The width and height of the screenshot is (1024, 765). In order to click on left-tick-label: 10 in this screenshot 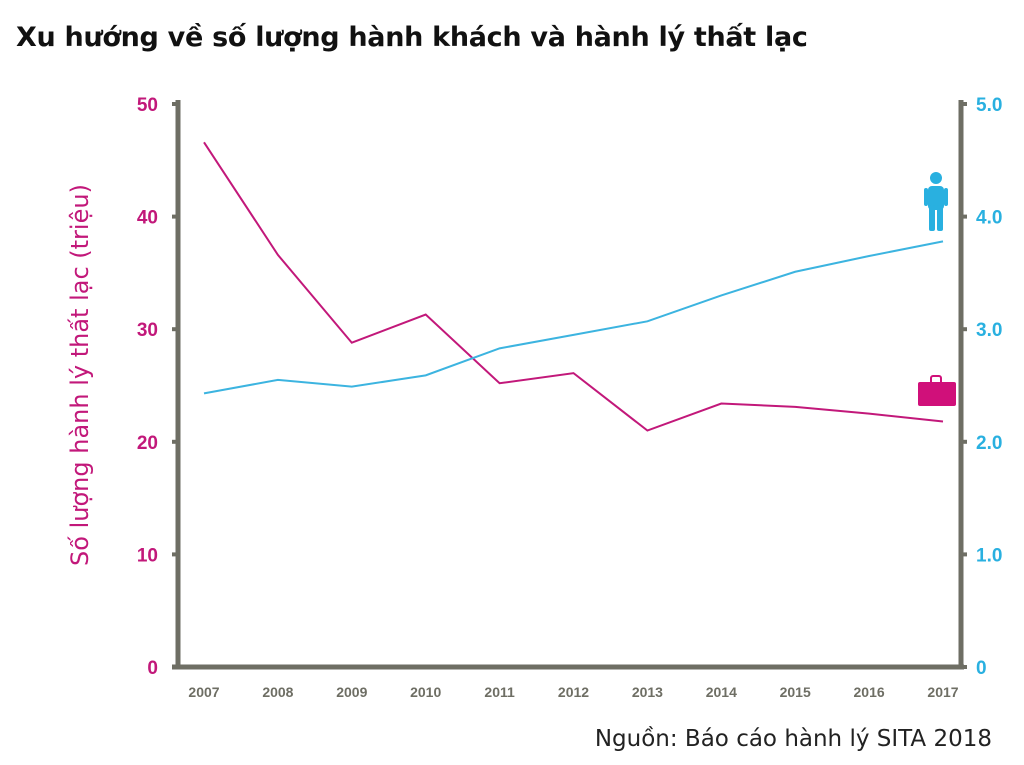, I will do `click(147, 555)`.